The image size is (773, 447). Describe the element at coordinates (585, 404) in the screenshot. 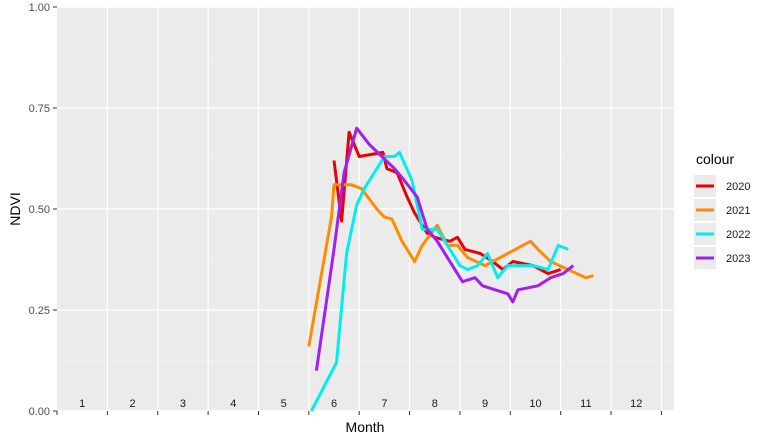

I see `x-tick-label: 11` at that location.